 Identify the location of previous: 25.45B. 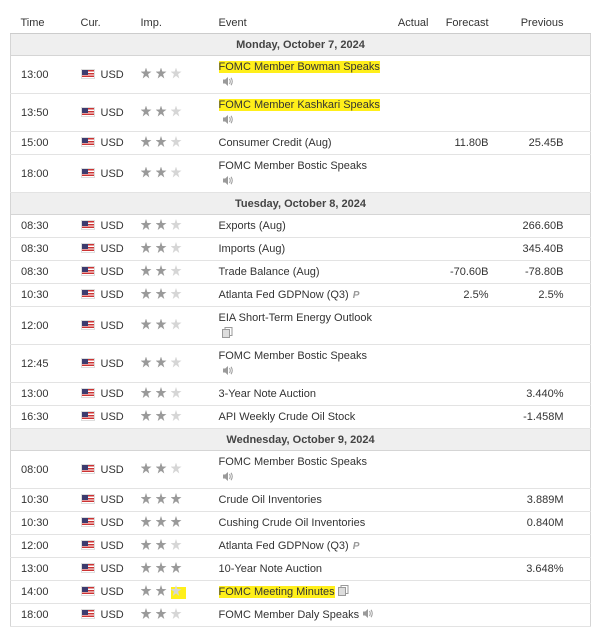
(531, 143).